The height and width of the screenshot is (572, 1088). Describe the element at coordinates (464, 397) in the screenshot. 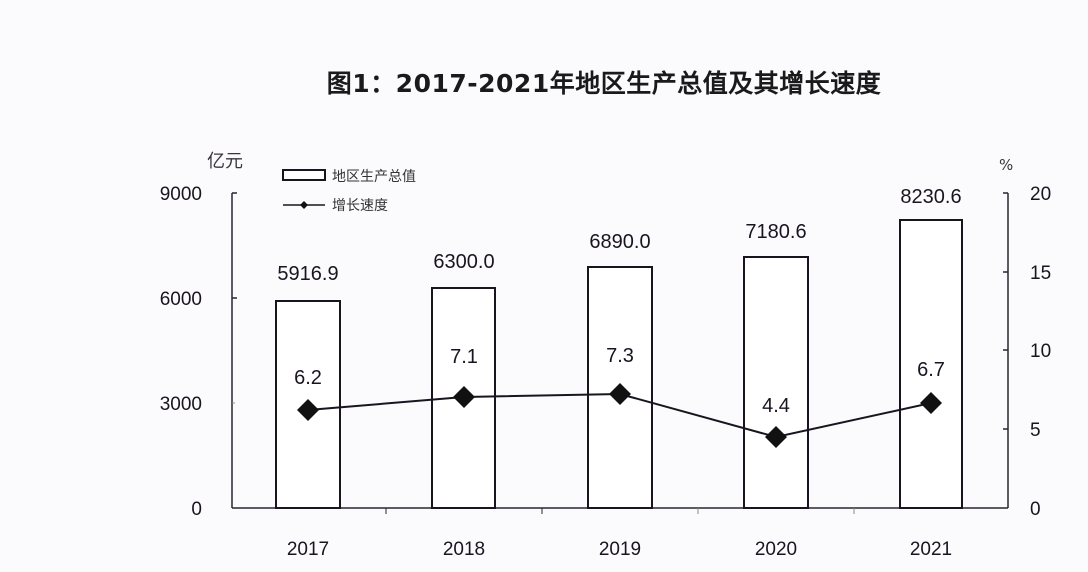

I see `marker-2018` at that location.